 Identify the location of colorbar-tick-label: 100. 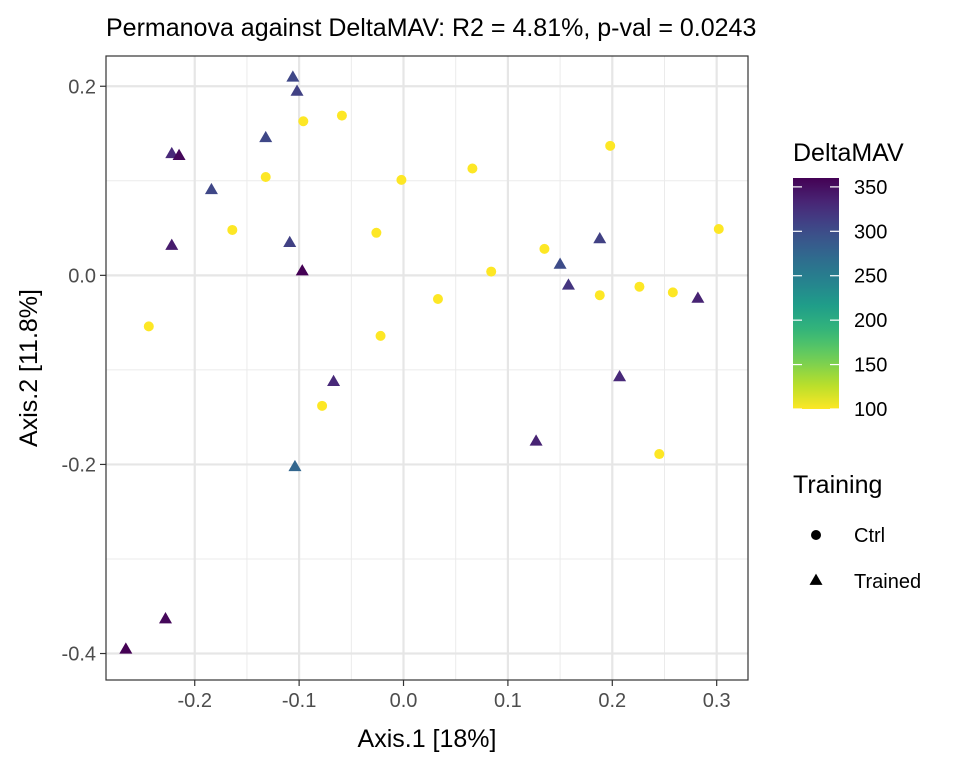
(870, 410).